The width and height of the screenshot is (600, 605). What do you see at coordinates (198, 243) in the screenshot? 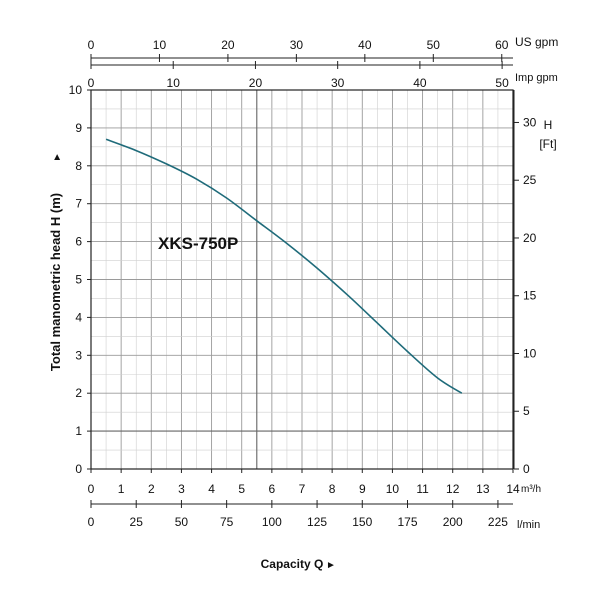
I see `chart-title: XKS-750P` at bounding box center [198, 243].